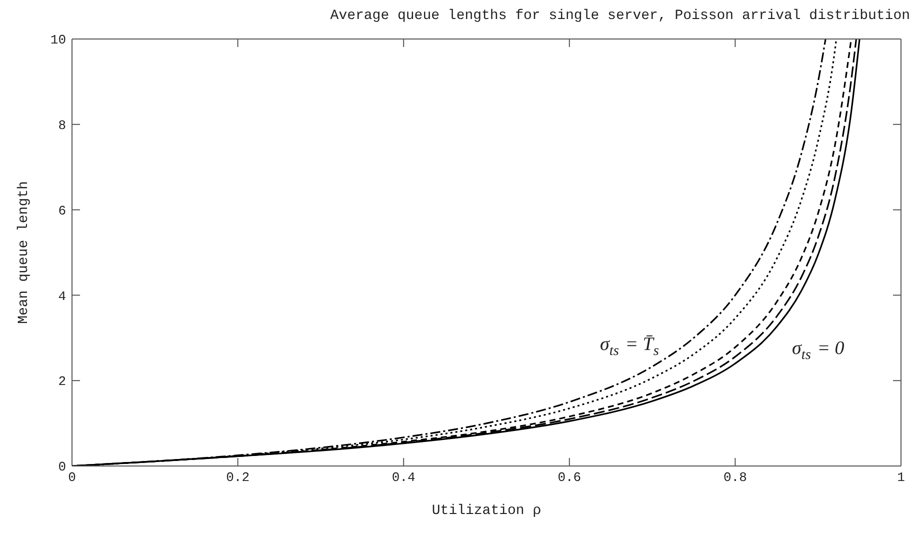  Describe the element at coordinates (404, 478) in the screenshot. I see `x-tick-label: 0.4` at that location.